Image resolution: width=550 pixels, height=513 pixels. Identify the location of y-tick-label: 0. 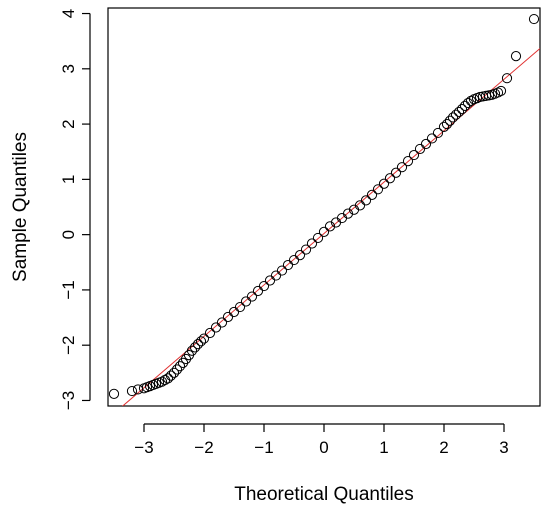
(68, 234).